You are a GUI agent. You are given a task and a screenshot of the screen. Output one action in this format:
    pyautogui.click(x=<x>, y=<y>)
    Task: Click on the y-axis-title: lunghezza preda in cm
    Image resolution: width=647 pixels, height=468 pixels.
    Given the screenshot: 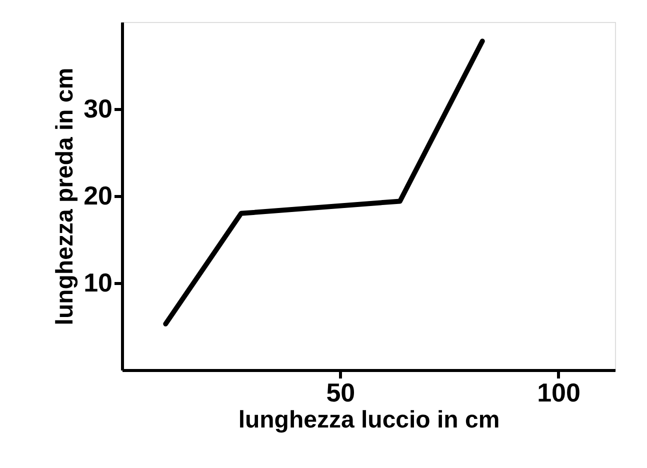 What is the action you would take?
    pyautogui.click(x=65, y=197)
    